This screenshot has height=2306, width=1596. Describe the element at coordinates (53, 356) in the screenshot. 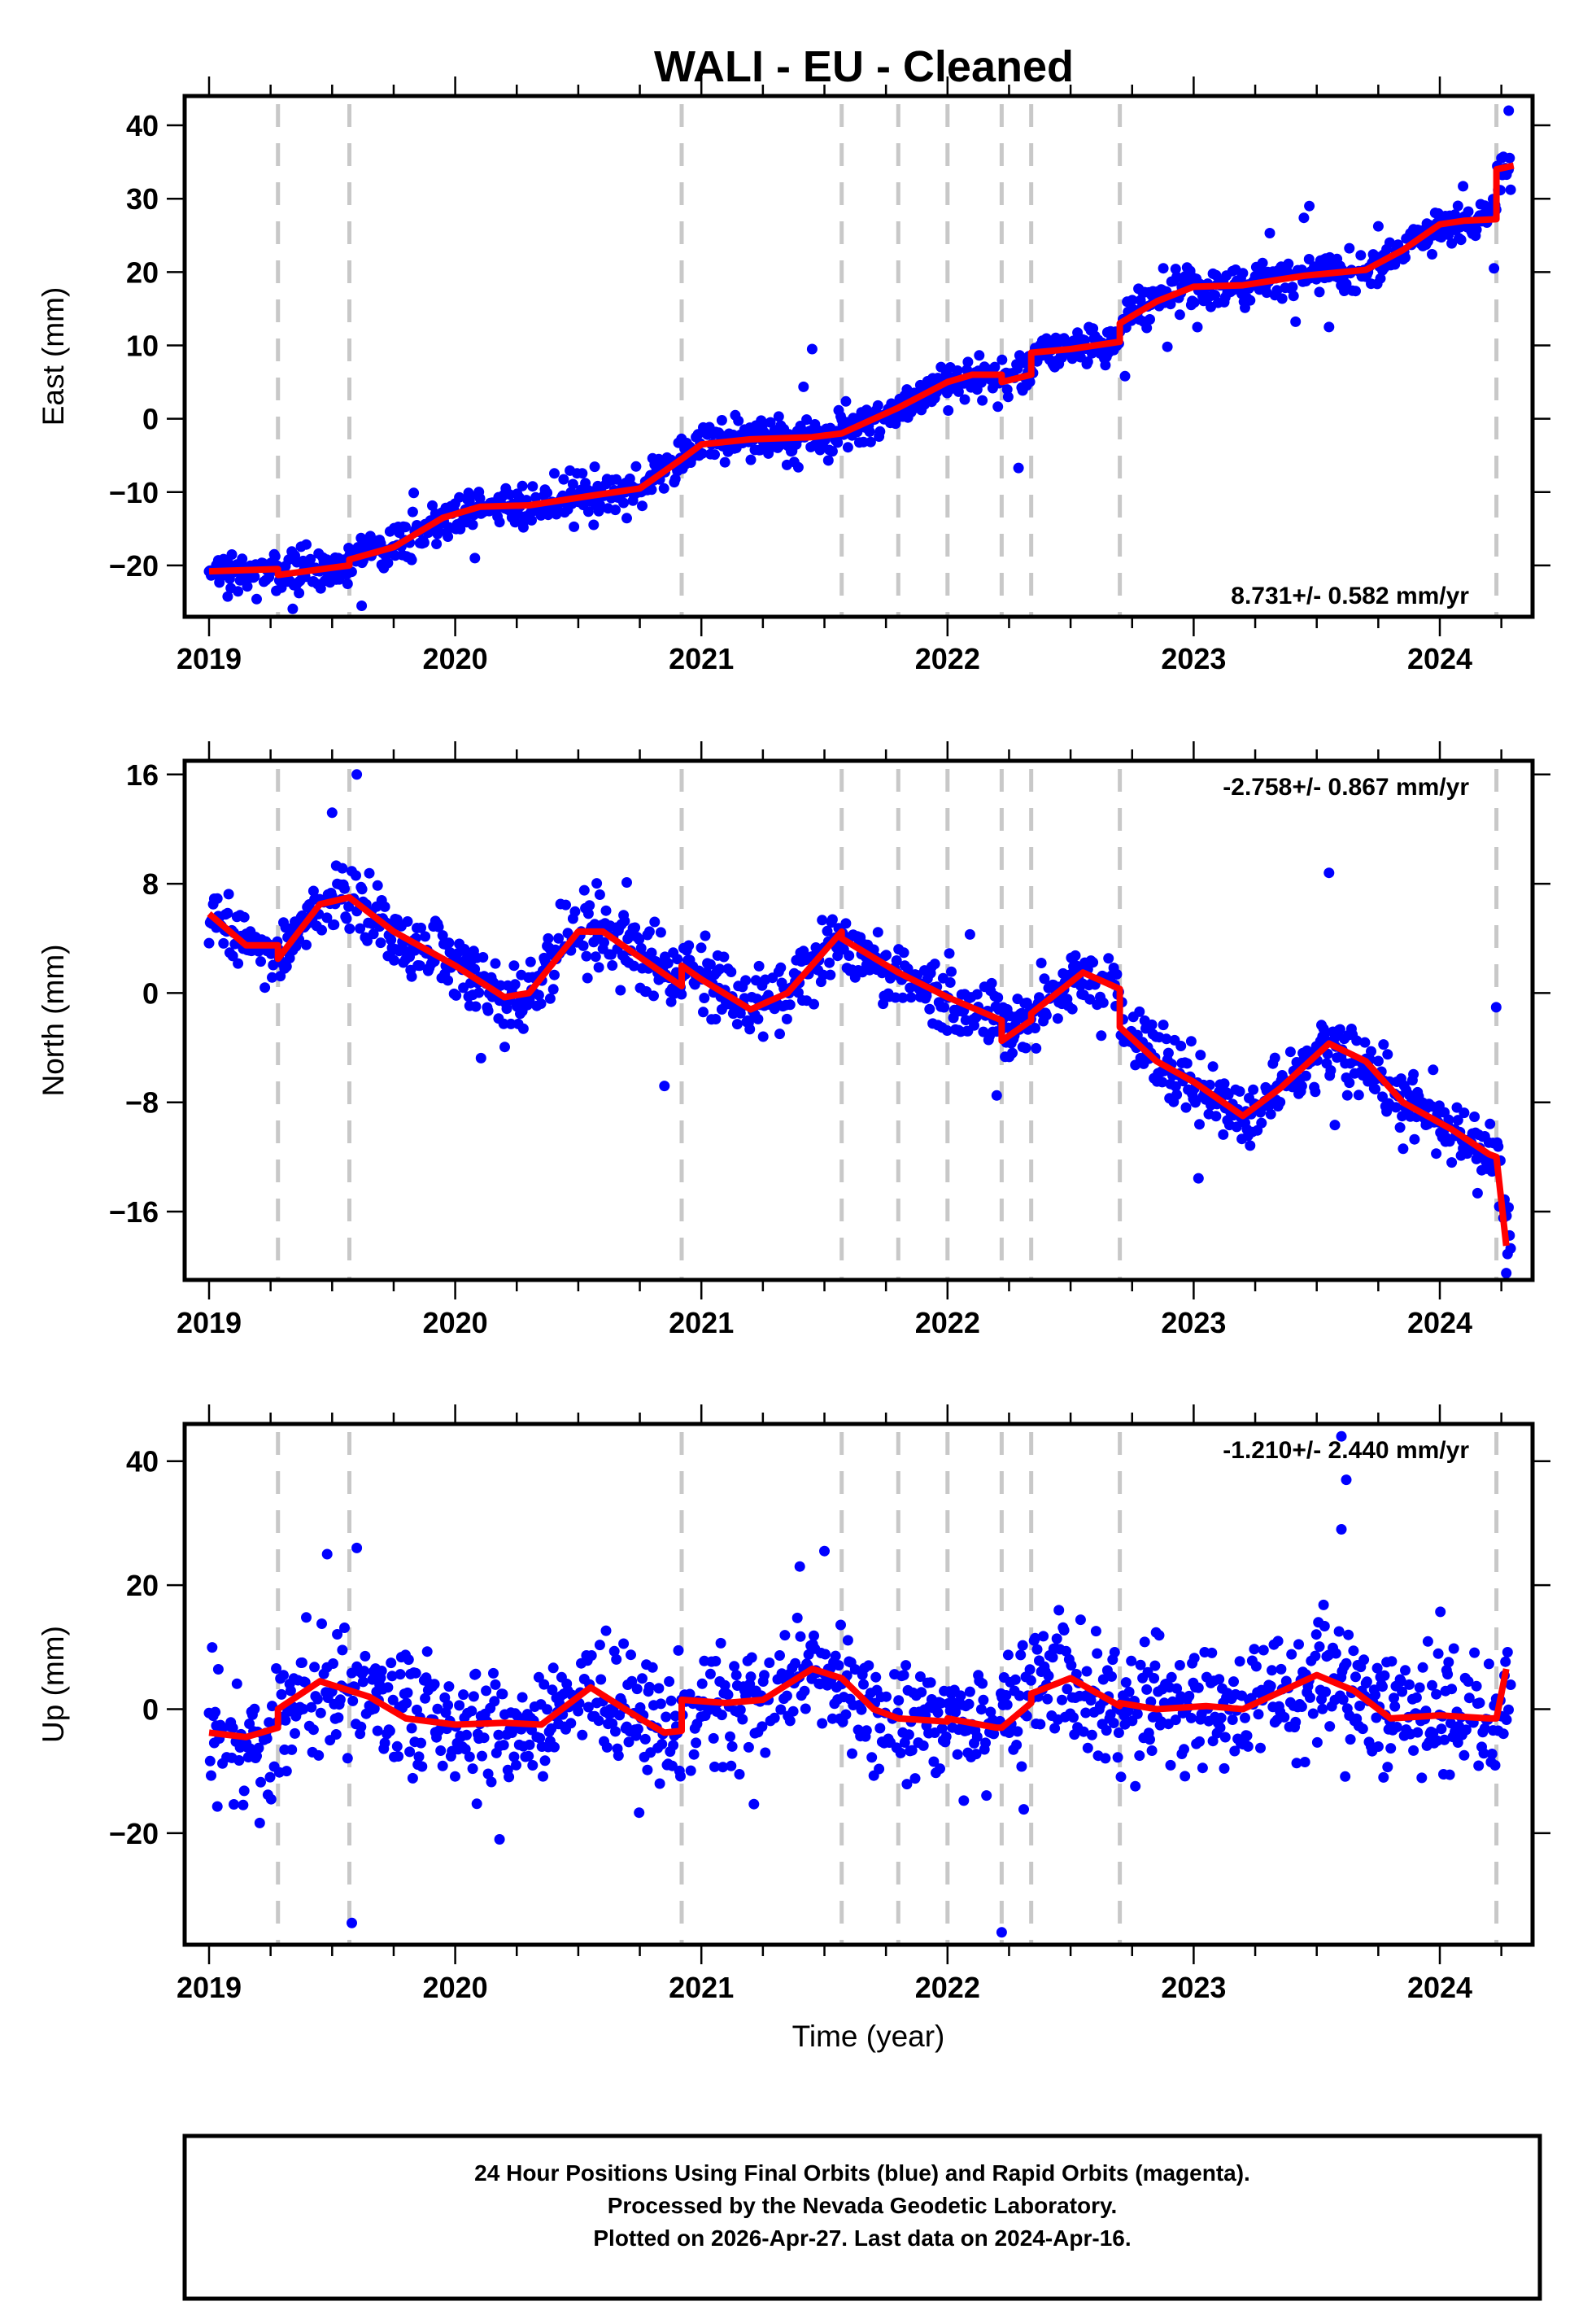

I see `east-y-axis-label: East (mm)` at that location.